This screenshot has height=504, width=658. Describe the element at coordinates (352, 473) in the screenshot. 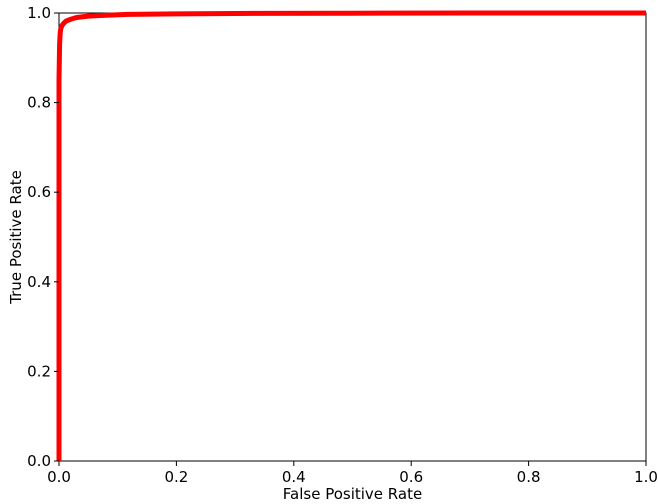

I see `x-axis-ticks: 0.0 0.2 0.4 0.6 0.8 1.0` at that location.